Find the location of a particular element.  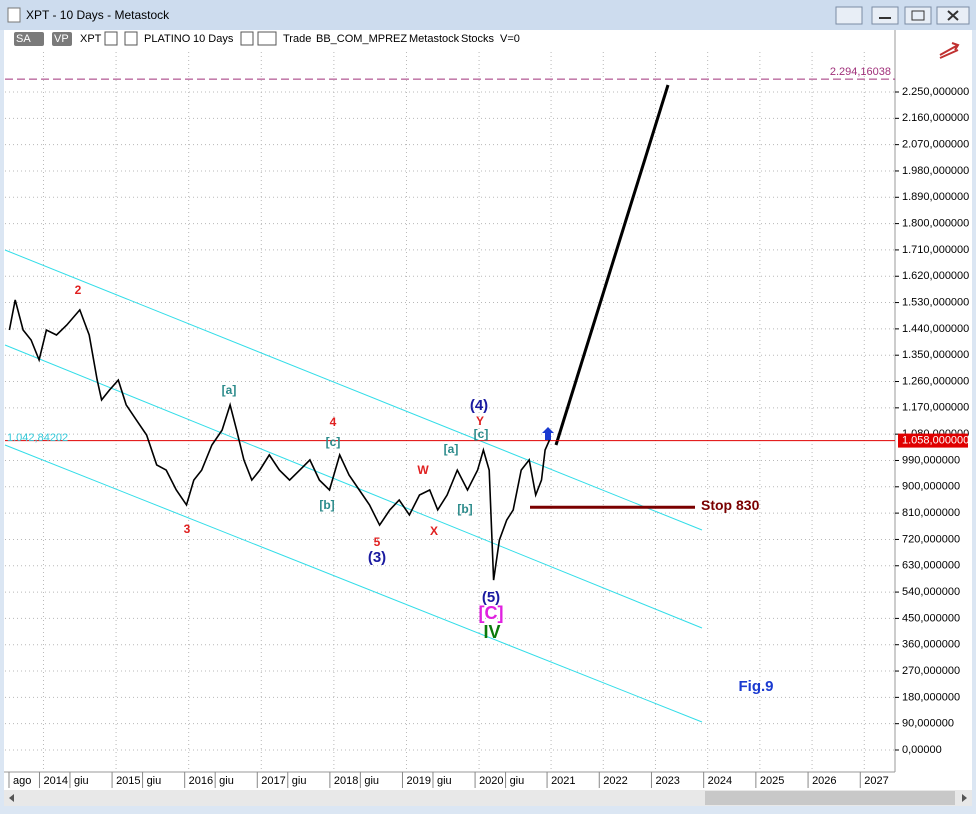

y-tick-label: 1.260,000000 is located at coordinates (935, 381).